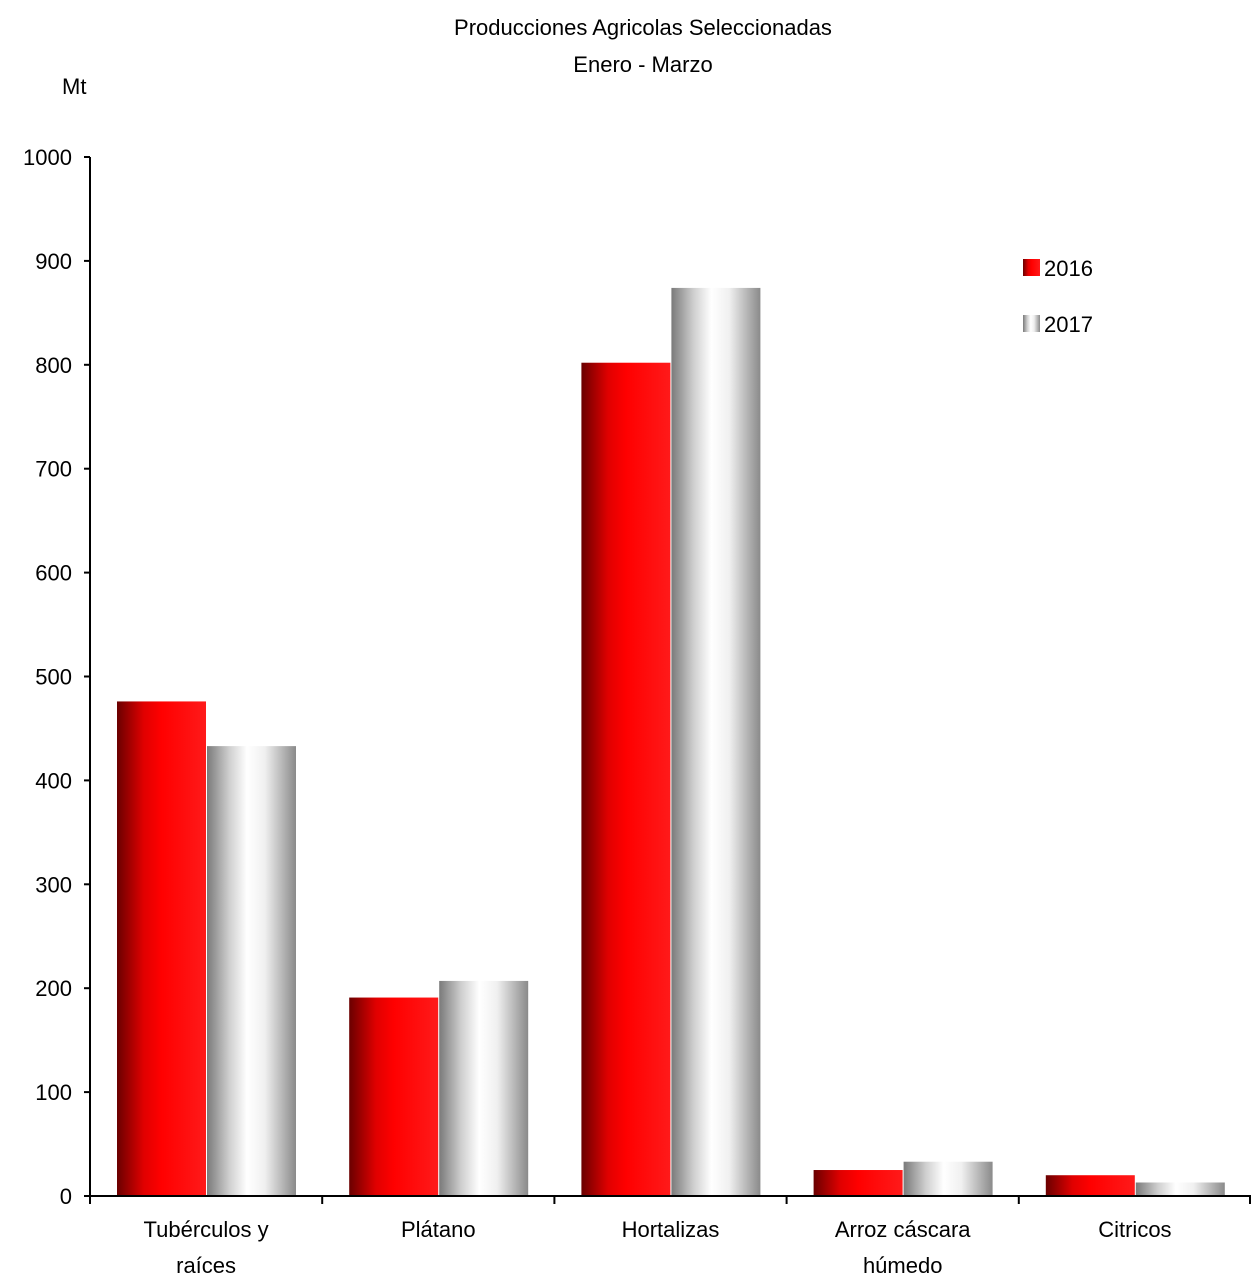  I want to click on y-tick-label: 800, so click(53, 365).